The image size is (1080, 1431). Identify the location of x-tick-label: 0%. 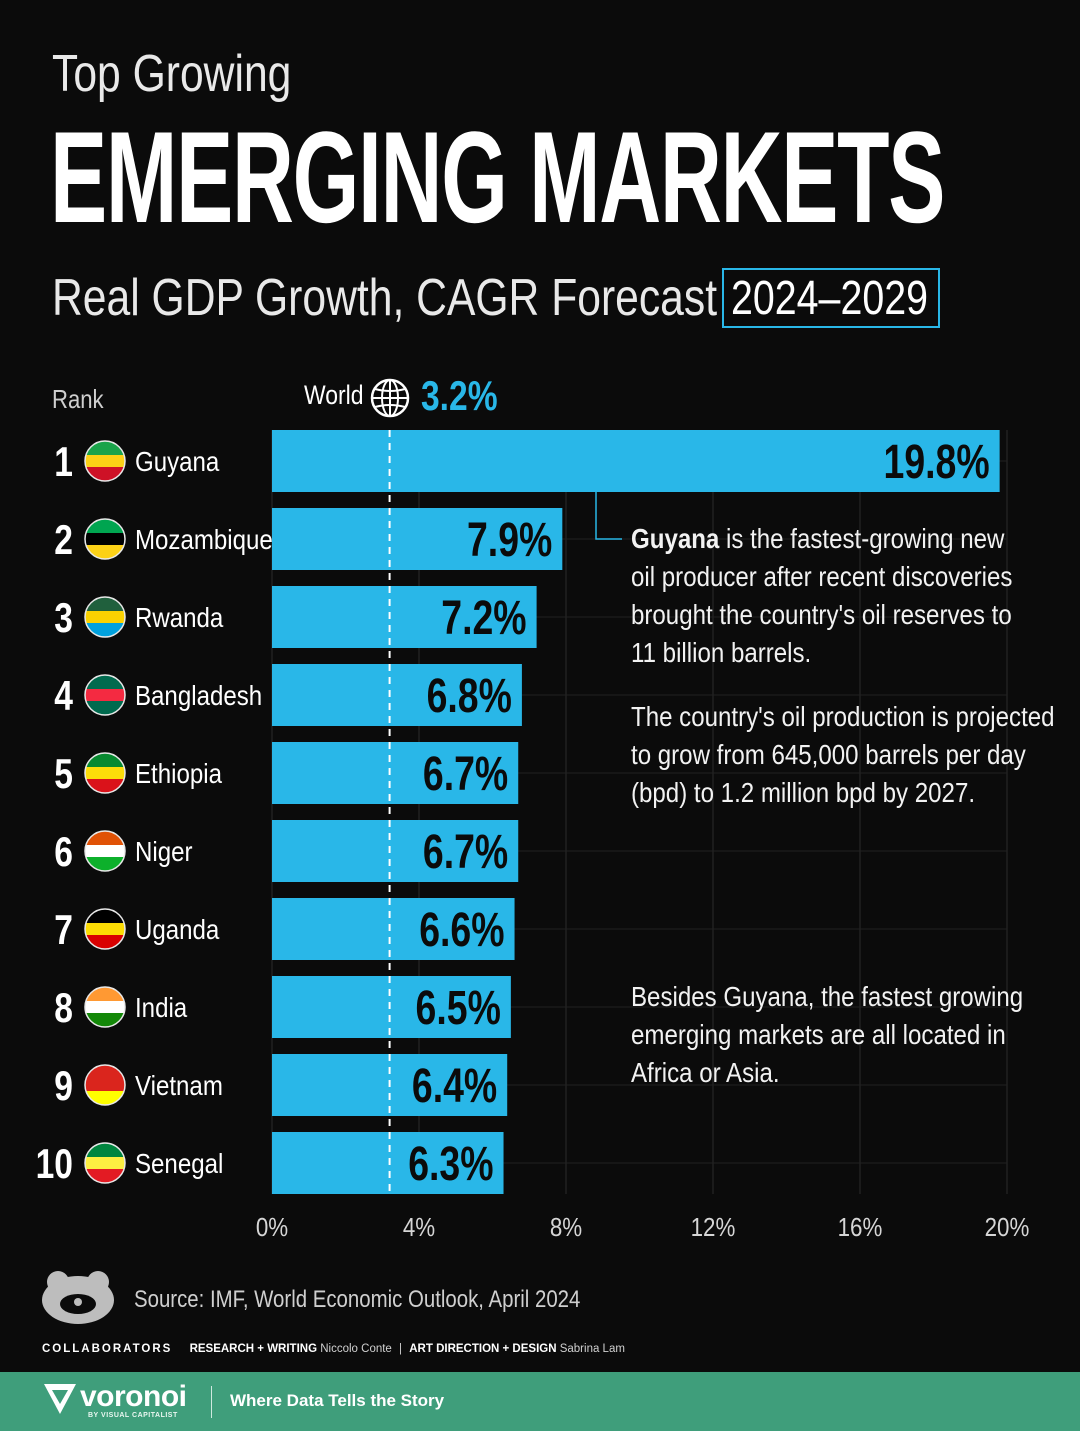
(272, 1227).